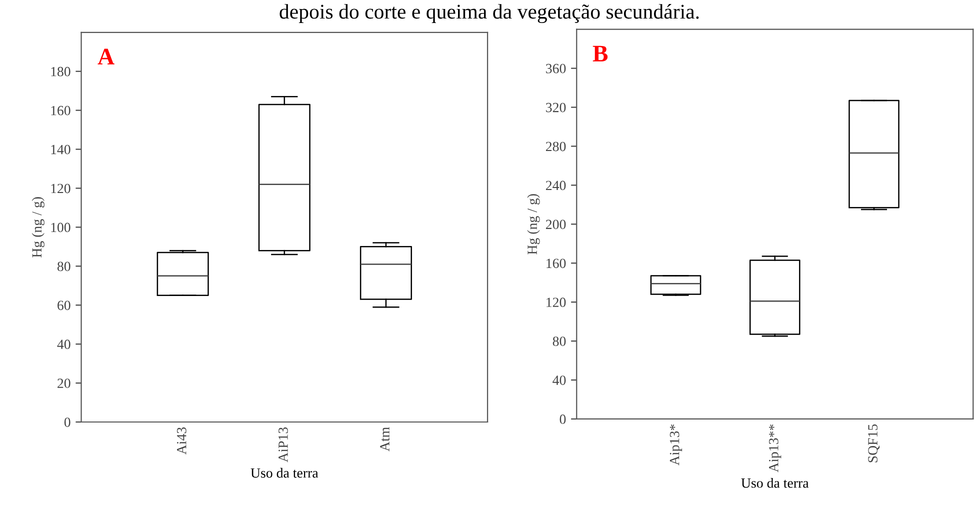 The width and height of the screenshot is (979, 506). I want to click on y-tick-label: 360, so click(556, 69).